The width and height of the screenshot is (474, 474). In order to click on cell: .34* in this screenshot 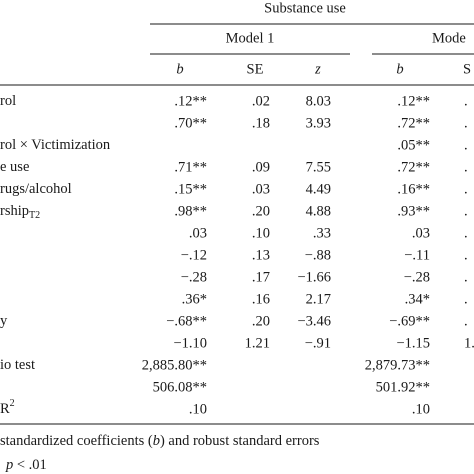, I will do `click(417, 299)`.